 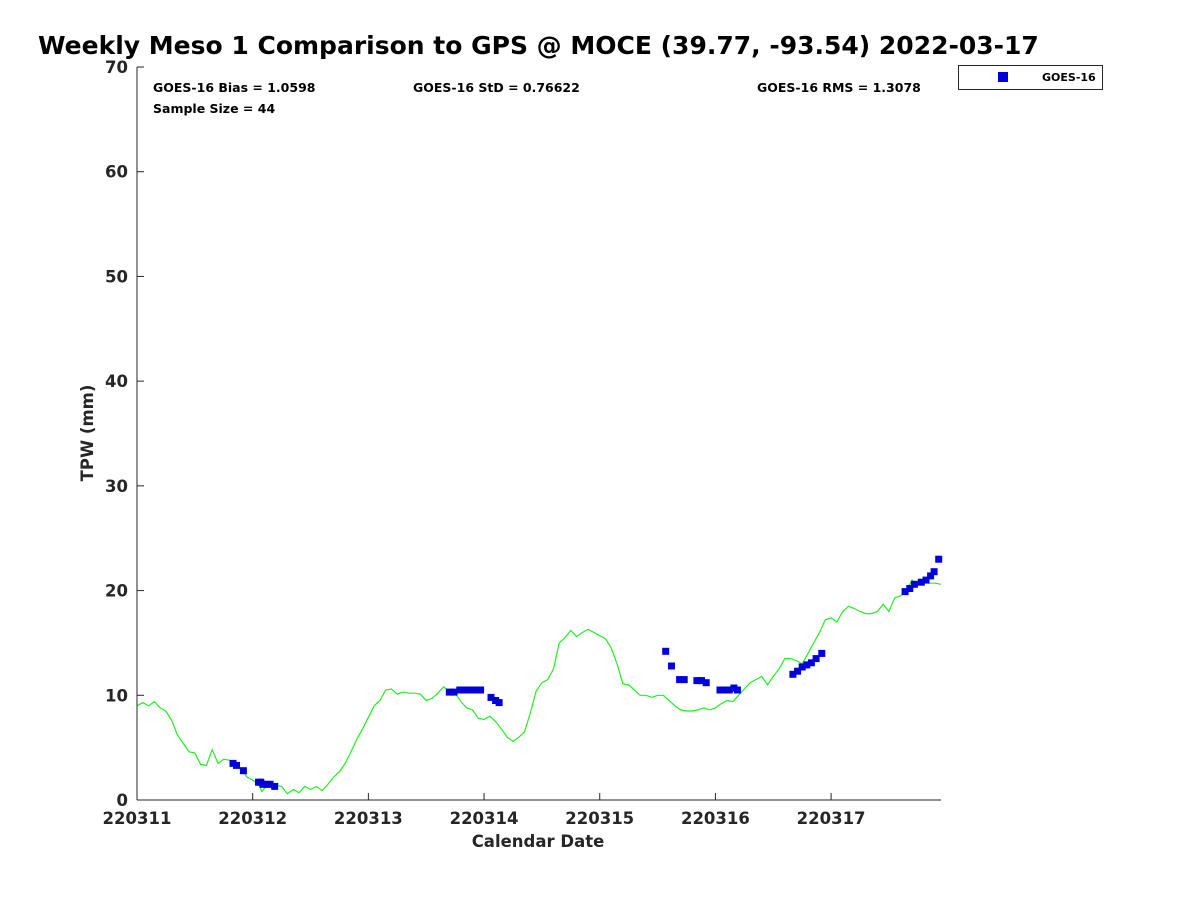 I want to click on x-tick-label: 220313, so click(x=368, y=818).